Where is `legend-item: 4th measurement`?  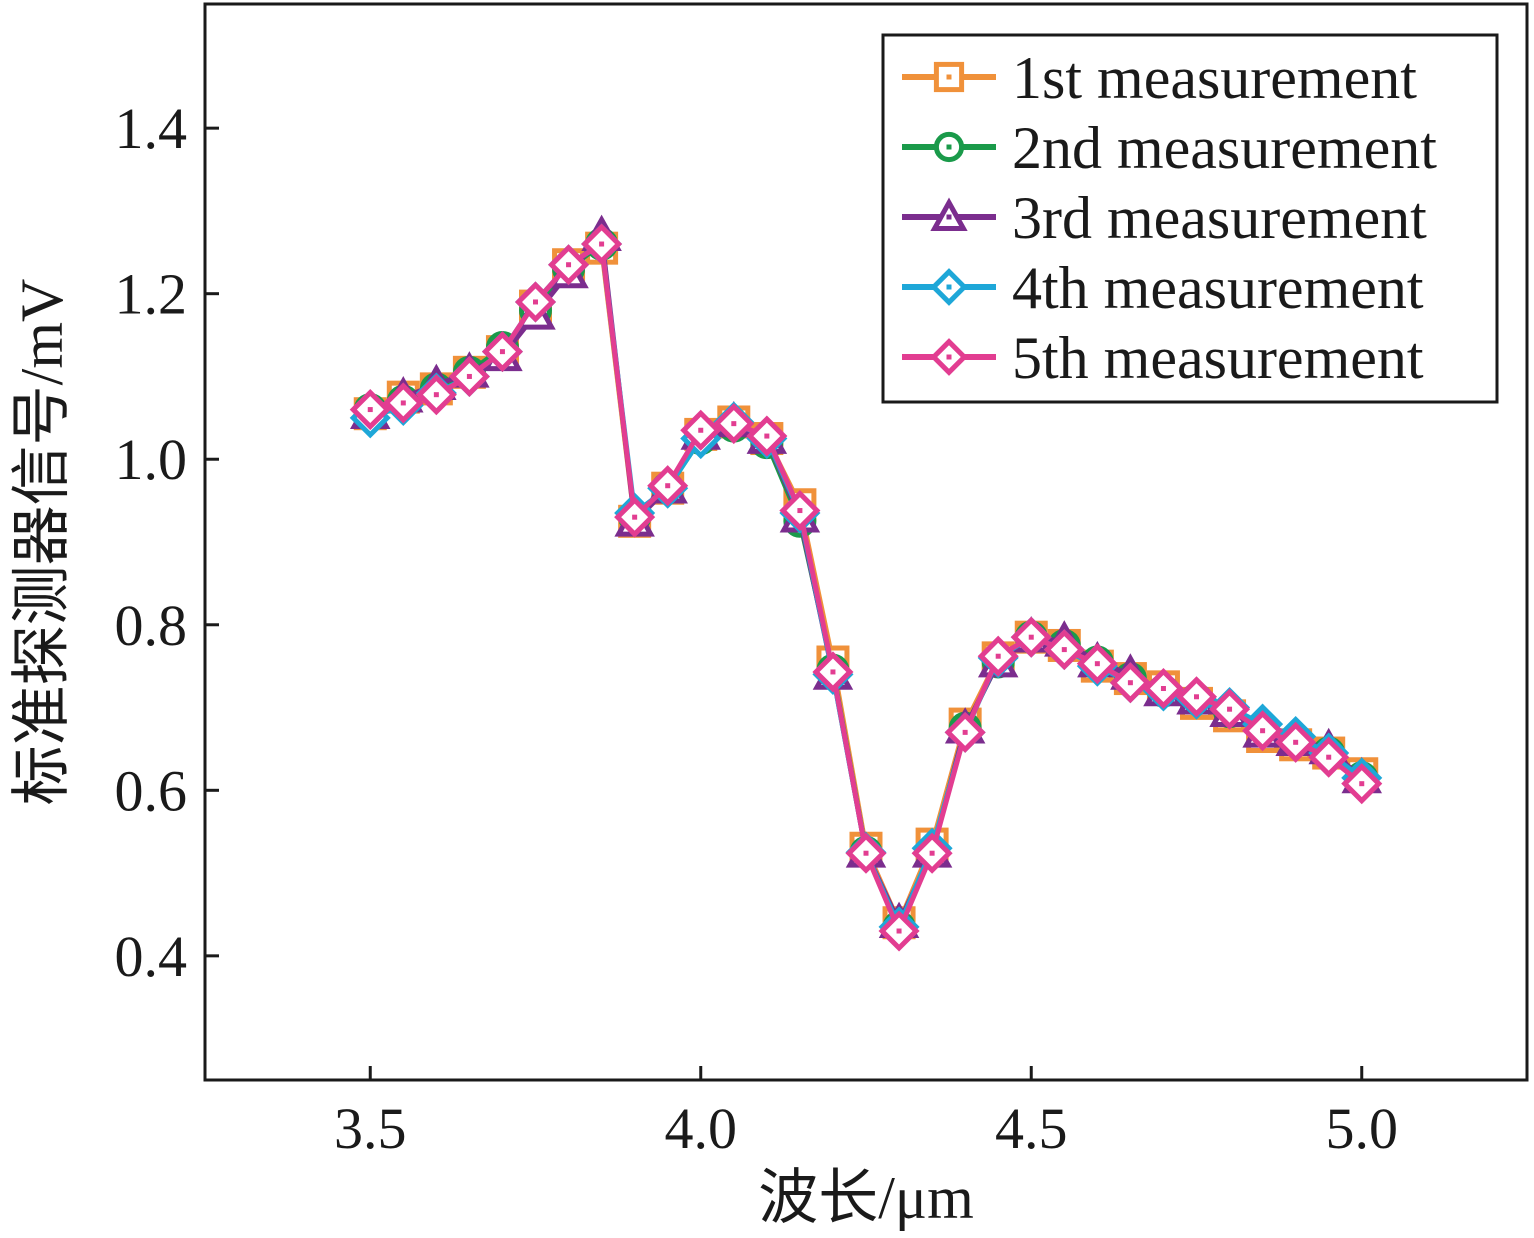 legend-item: 4th measurement is located at coordinates (1163, 288).